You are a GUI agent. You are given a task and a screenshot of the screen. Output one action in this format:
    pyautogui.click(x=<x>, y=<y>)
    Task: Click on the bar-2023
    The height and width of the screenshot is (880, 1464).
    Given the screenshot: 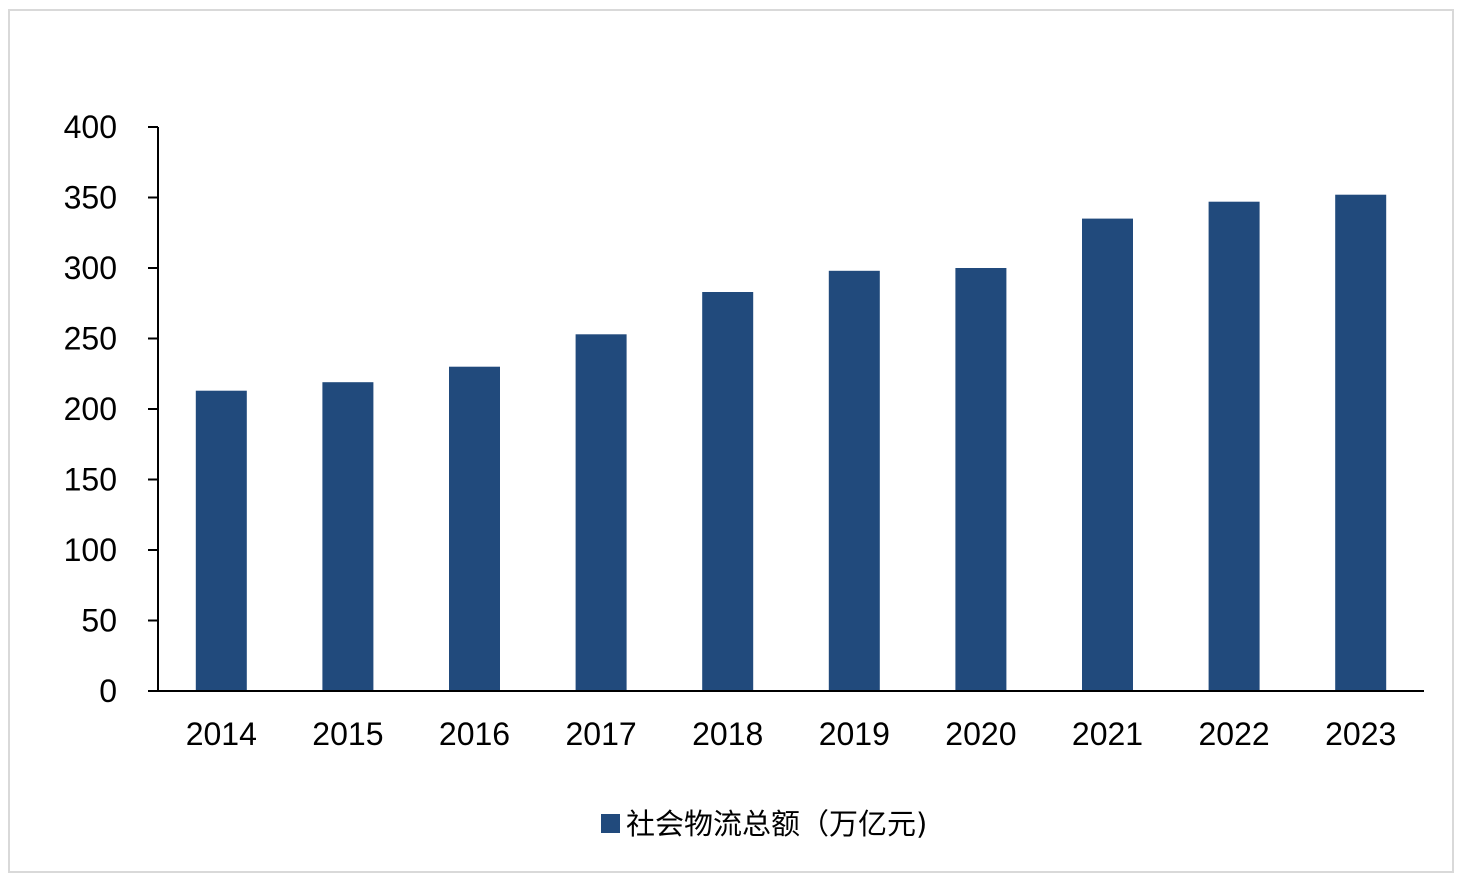 What is the action you would take?
    pyautogui.click(x=1361, y=442)
    